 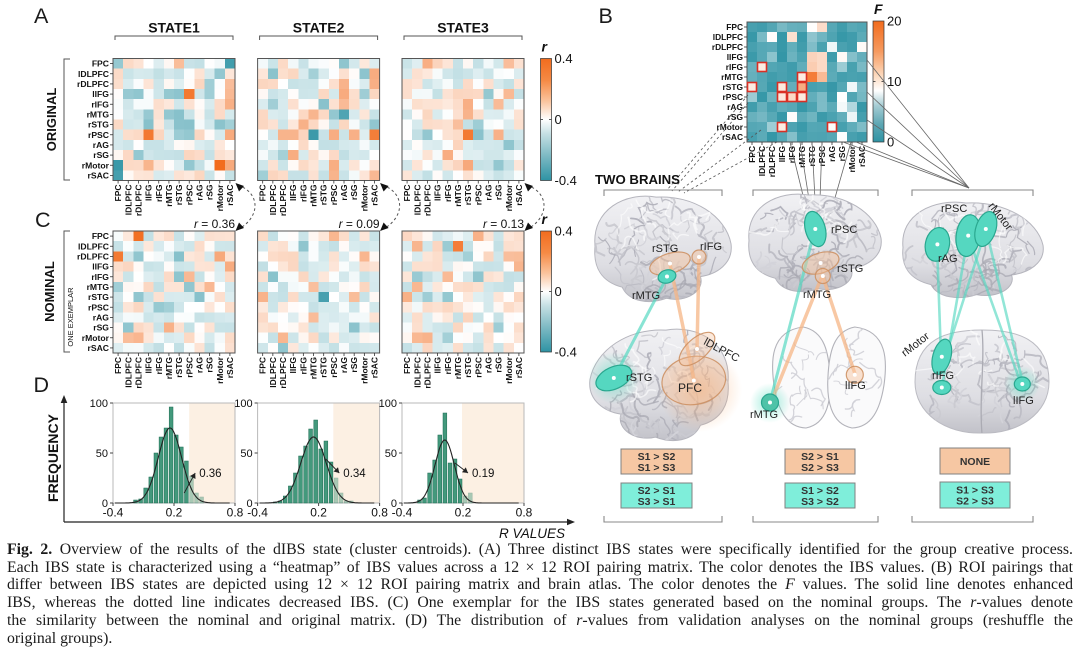 What do you see at coordinates (214, 224) in the screenshot?
I see `svg-text: r = 0.36` at bounding box center [214, 224].